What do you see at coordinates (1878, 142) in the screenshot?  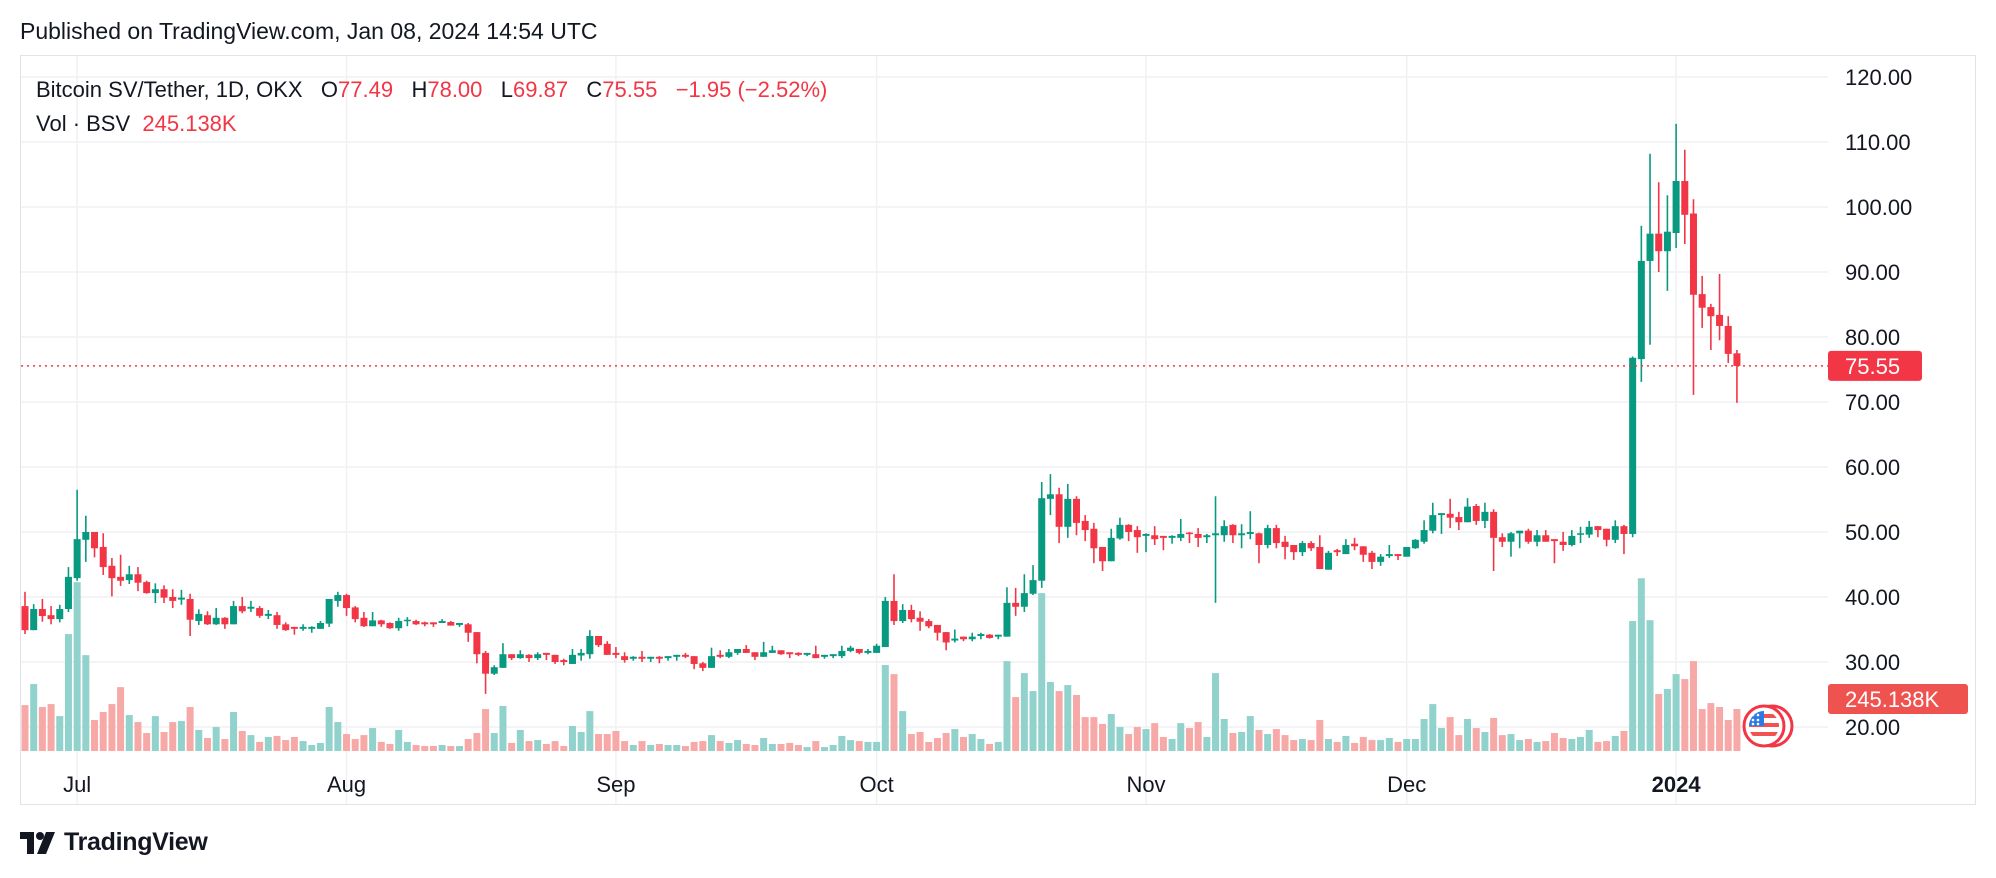 I see `y-tick-label: 110.00` at bounding box center [1878, 142].